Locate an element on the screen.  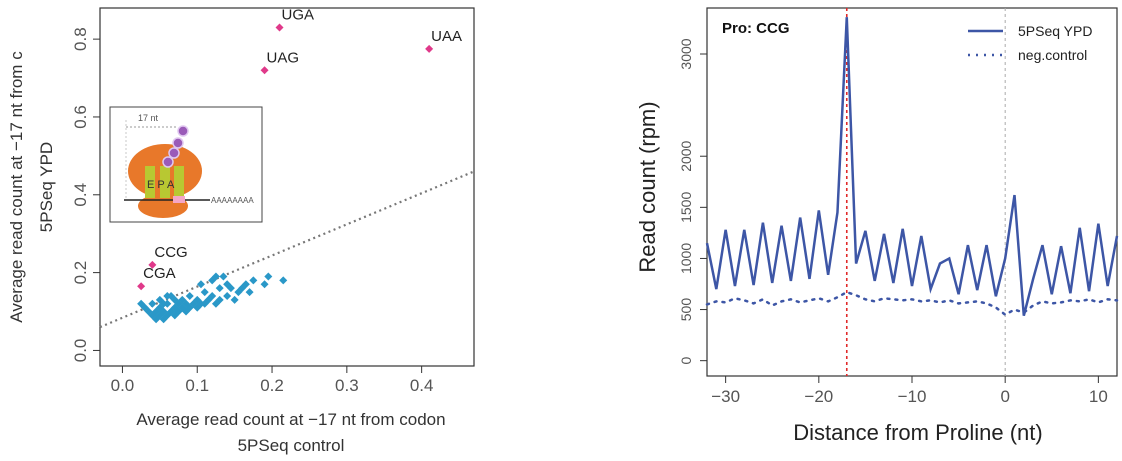
x-tick-label: −10 is located at coordinates (912, 396).